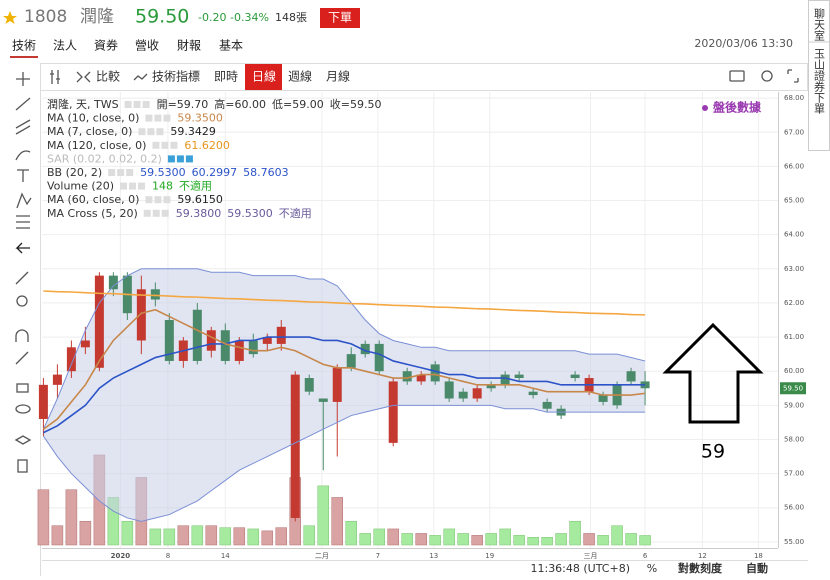 The height and width of the screenshot is (580, 830). Describe the element at coordinates (106, 45) in the screenshot. I see `tab: 資券` at that location.